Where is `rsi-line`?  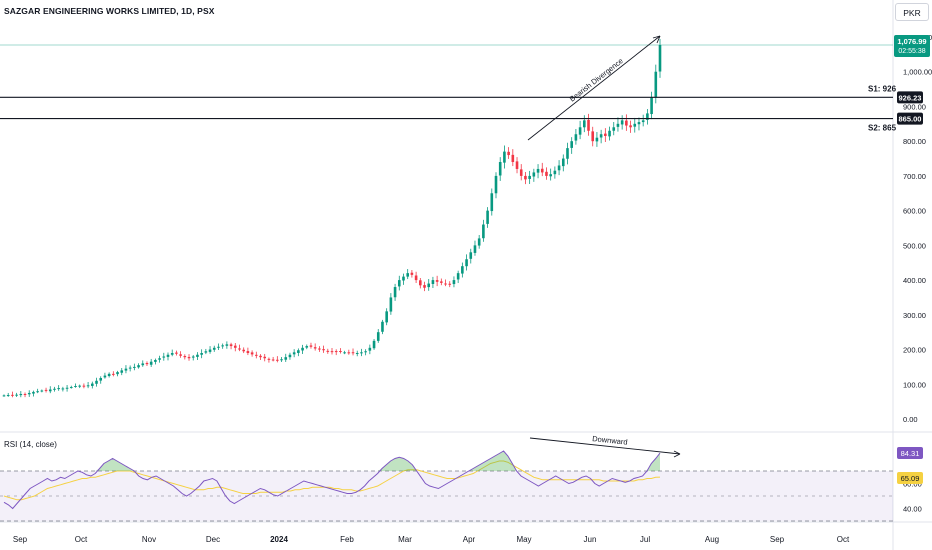 rsi-line is located at coordinates (332, 480).